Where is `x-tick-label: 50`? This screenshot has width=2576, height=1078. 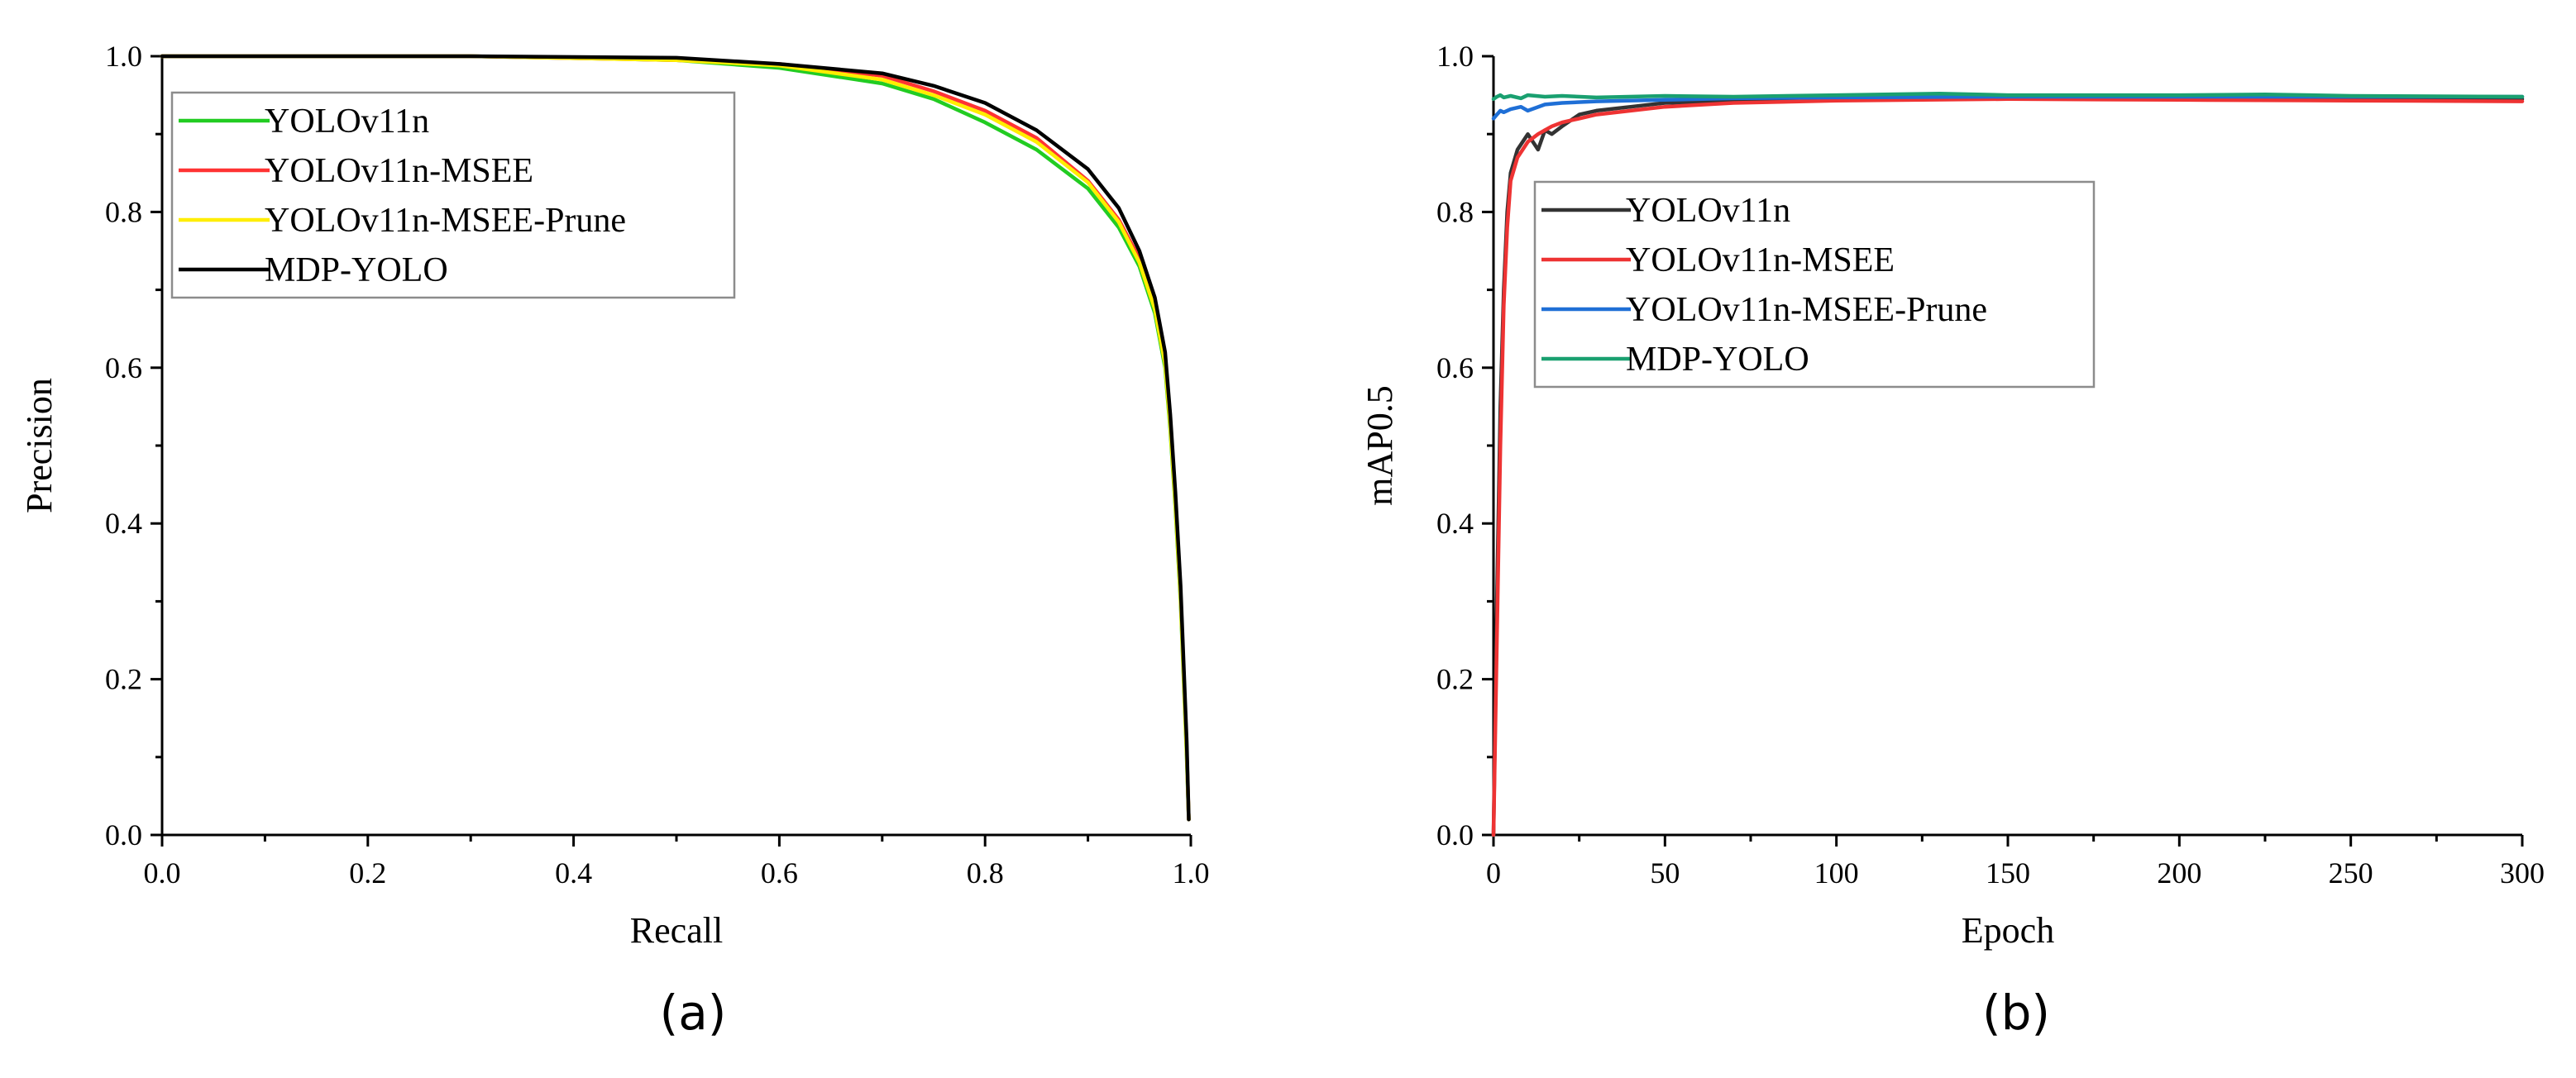 x-tick-label: 50 is located at coordinates (1665, 873).